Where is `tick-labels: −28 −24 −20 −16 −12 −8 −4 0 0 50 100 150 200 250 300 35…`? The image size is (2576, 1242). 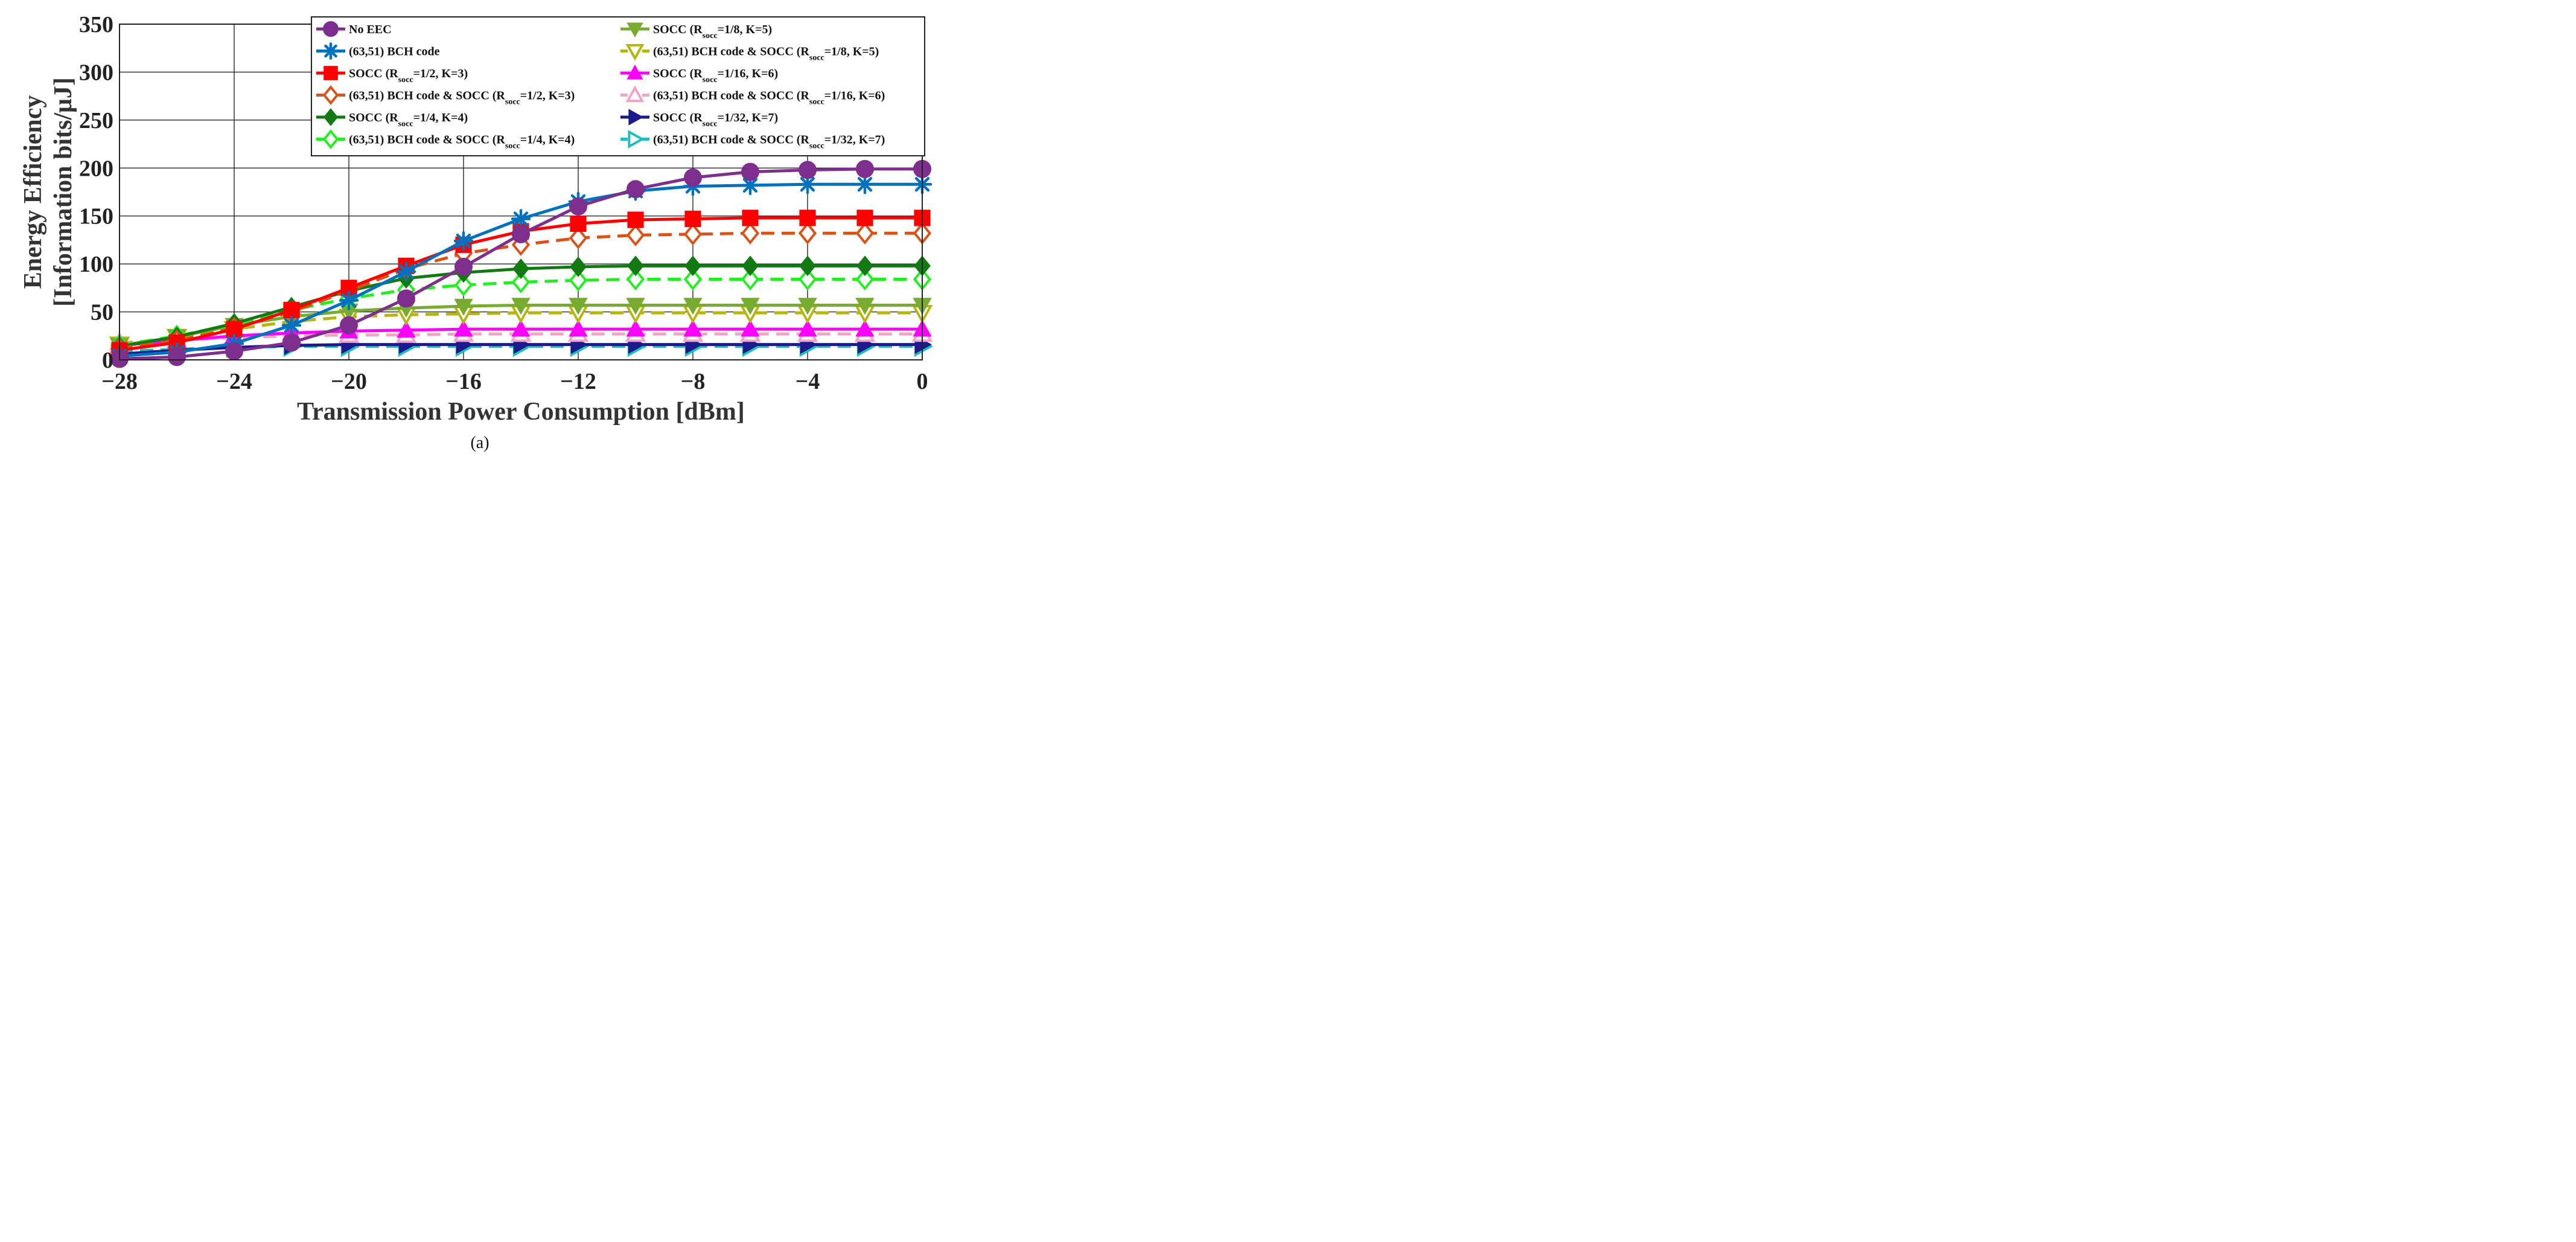
tick-labels: −28 −24 −20 −16 −12 −8 −4 0 0 50 100 150 200 250 300 35… is located at coordinates (503, 203).